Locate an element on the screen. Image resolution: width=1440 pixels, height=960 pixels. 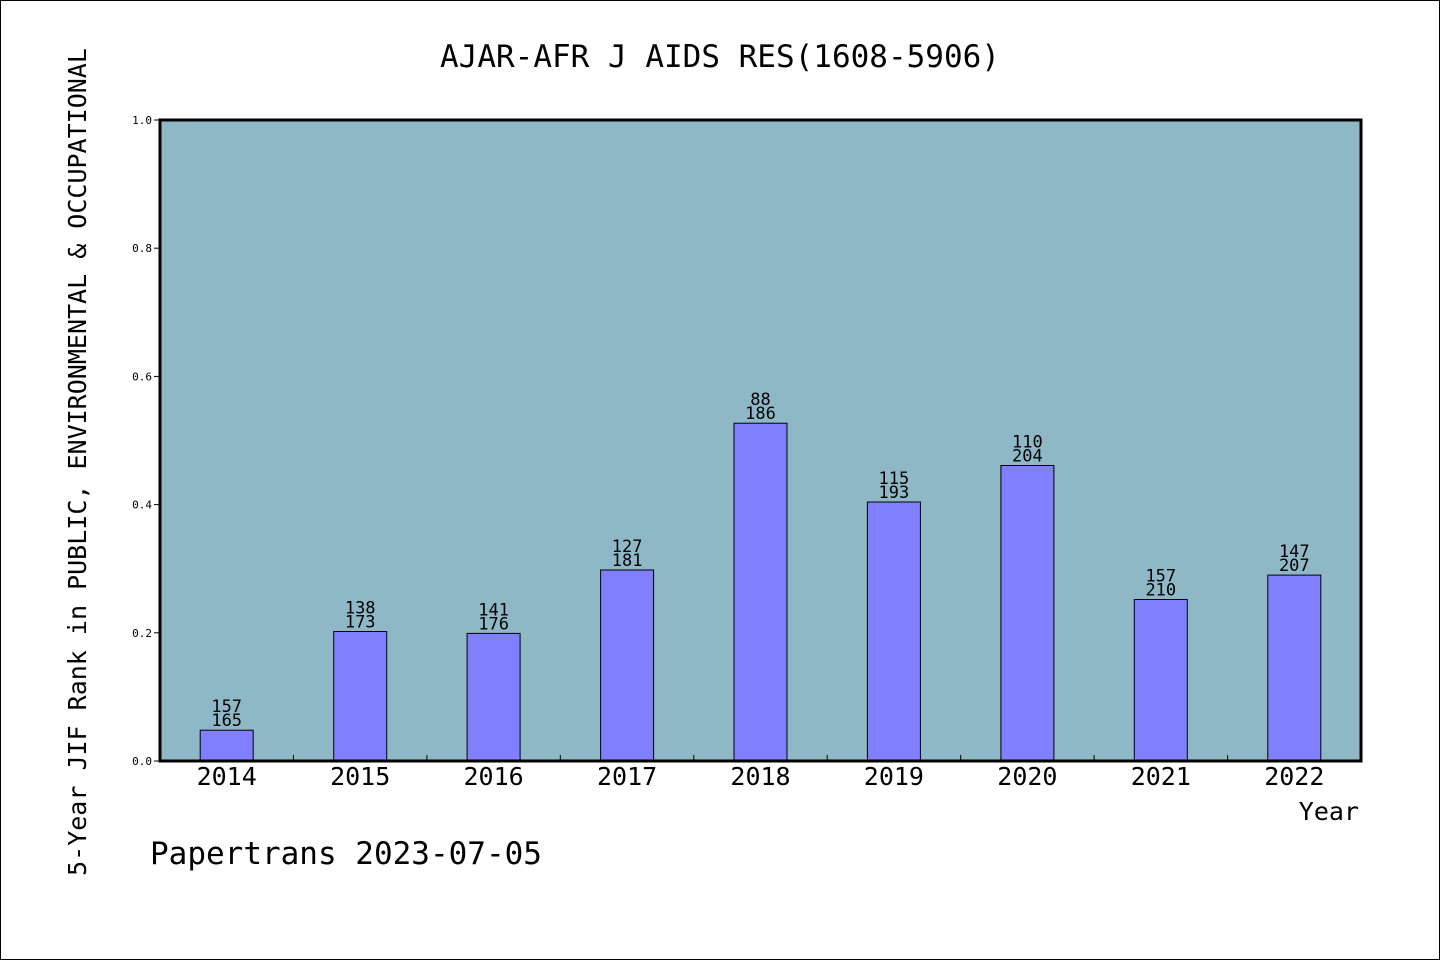
chart-title: AJAR-AFR J AIDS RES(1608-5906) is located at coordinates (720, 57).